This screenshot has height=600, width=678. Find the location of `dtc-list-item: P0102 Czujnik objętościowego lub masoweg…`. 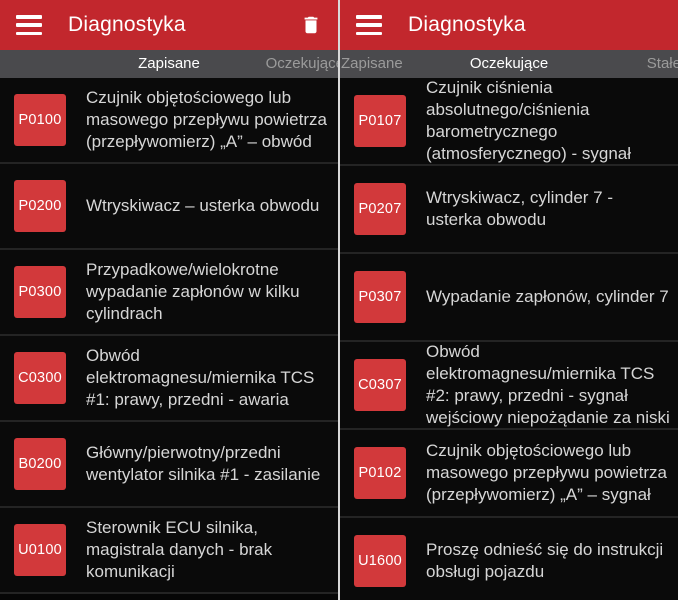

dtc-list-item: P0102 Czujnik objętościowego lub masoweg… is located at coordinates (509, 474).